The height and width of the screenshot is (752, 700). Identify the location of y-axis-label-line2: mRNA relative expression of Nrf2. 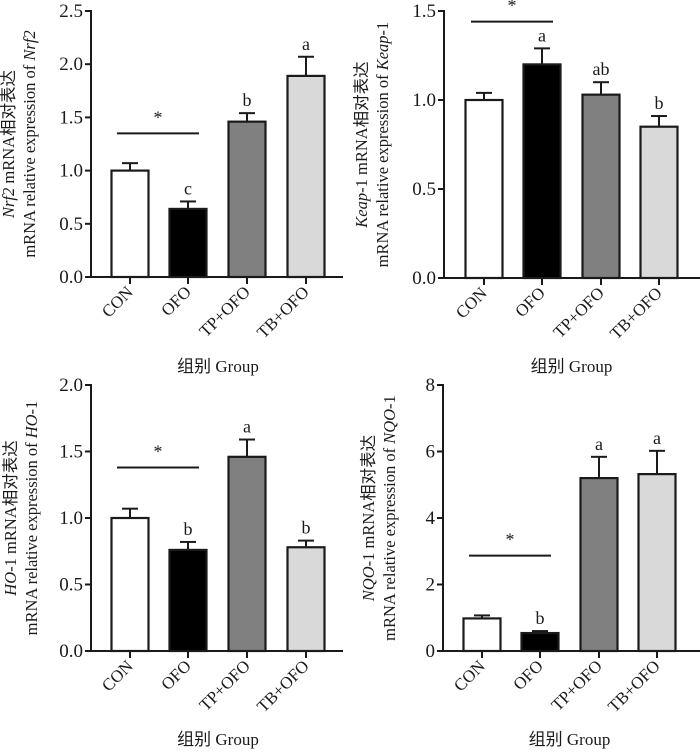
(29, 143).